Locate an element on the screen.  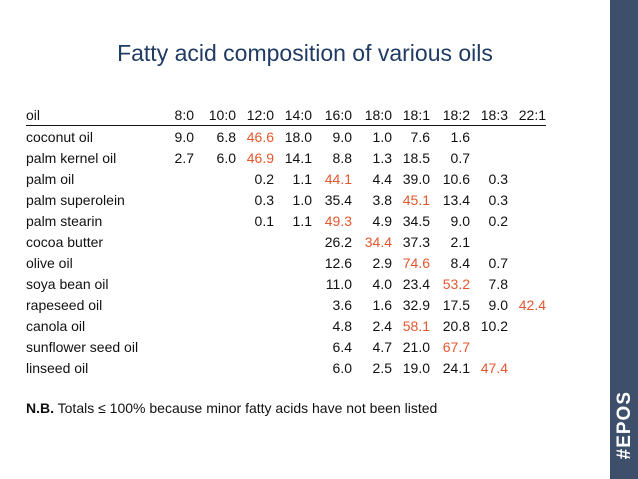
value-cell: 7.8 is located at coordinates (498, 283).